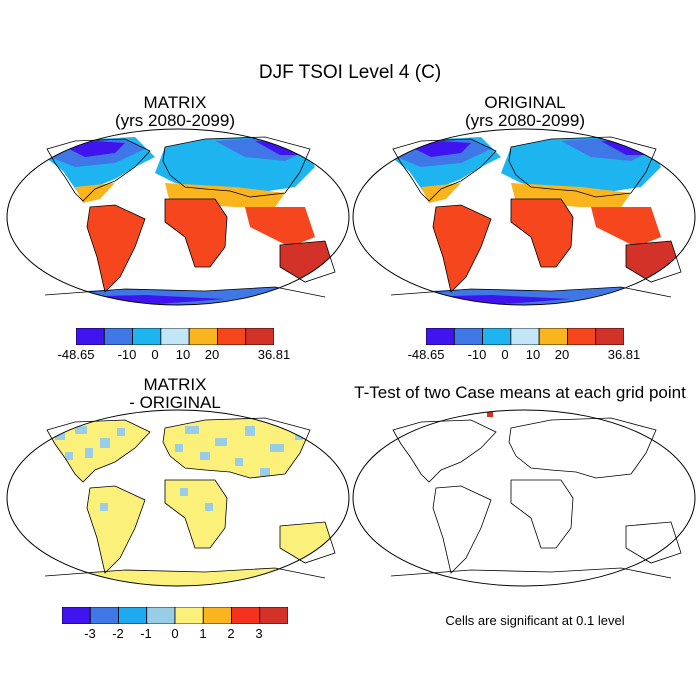 The height and width of the screenshot is (700, 700). Describe the element at coordinates (175, 402) in the screenshot. I see `diff-title-line2: - ORIGINAL` at that location.